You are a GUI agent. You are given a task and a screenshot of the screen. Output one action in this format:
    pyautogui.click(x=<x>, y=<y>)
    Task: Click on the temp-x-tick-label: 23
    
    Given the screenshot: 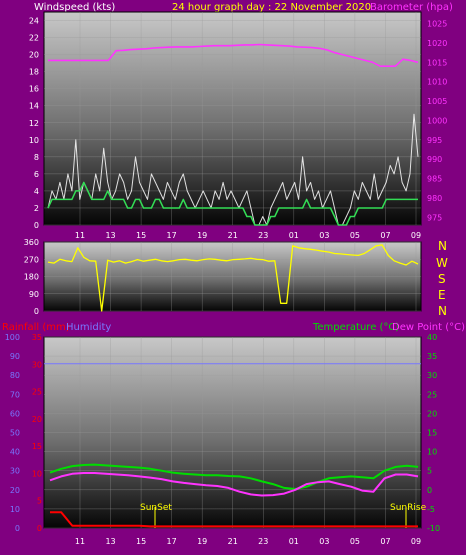 What is the action you would take?
    pyautogui.click(x=263, y=541)
    